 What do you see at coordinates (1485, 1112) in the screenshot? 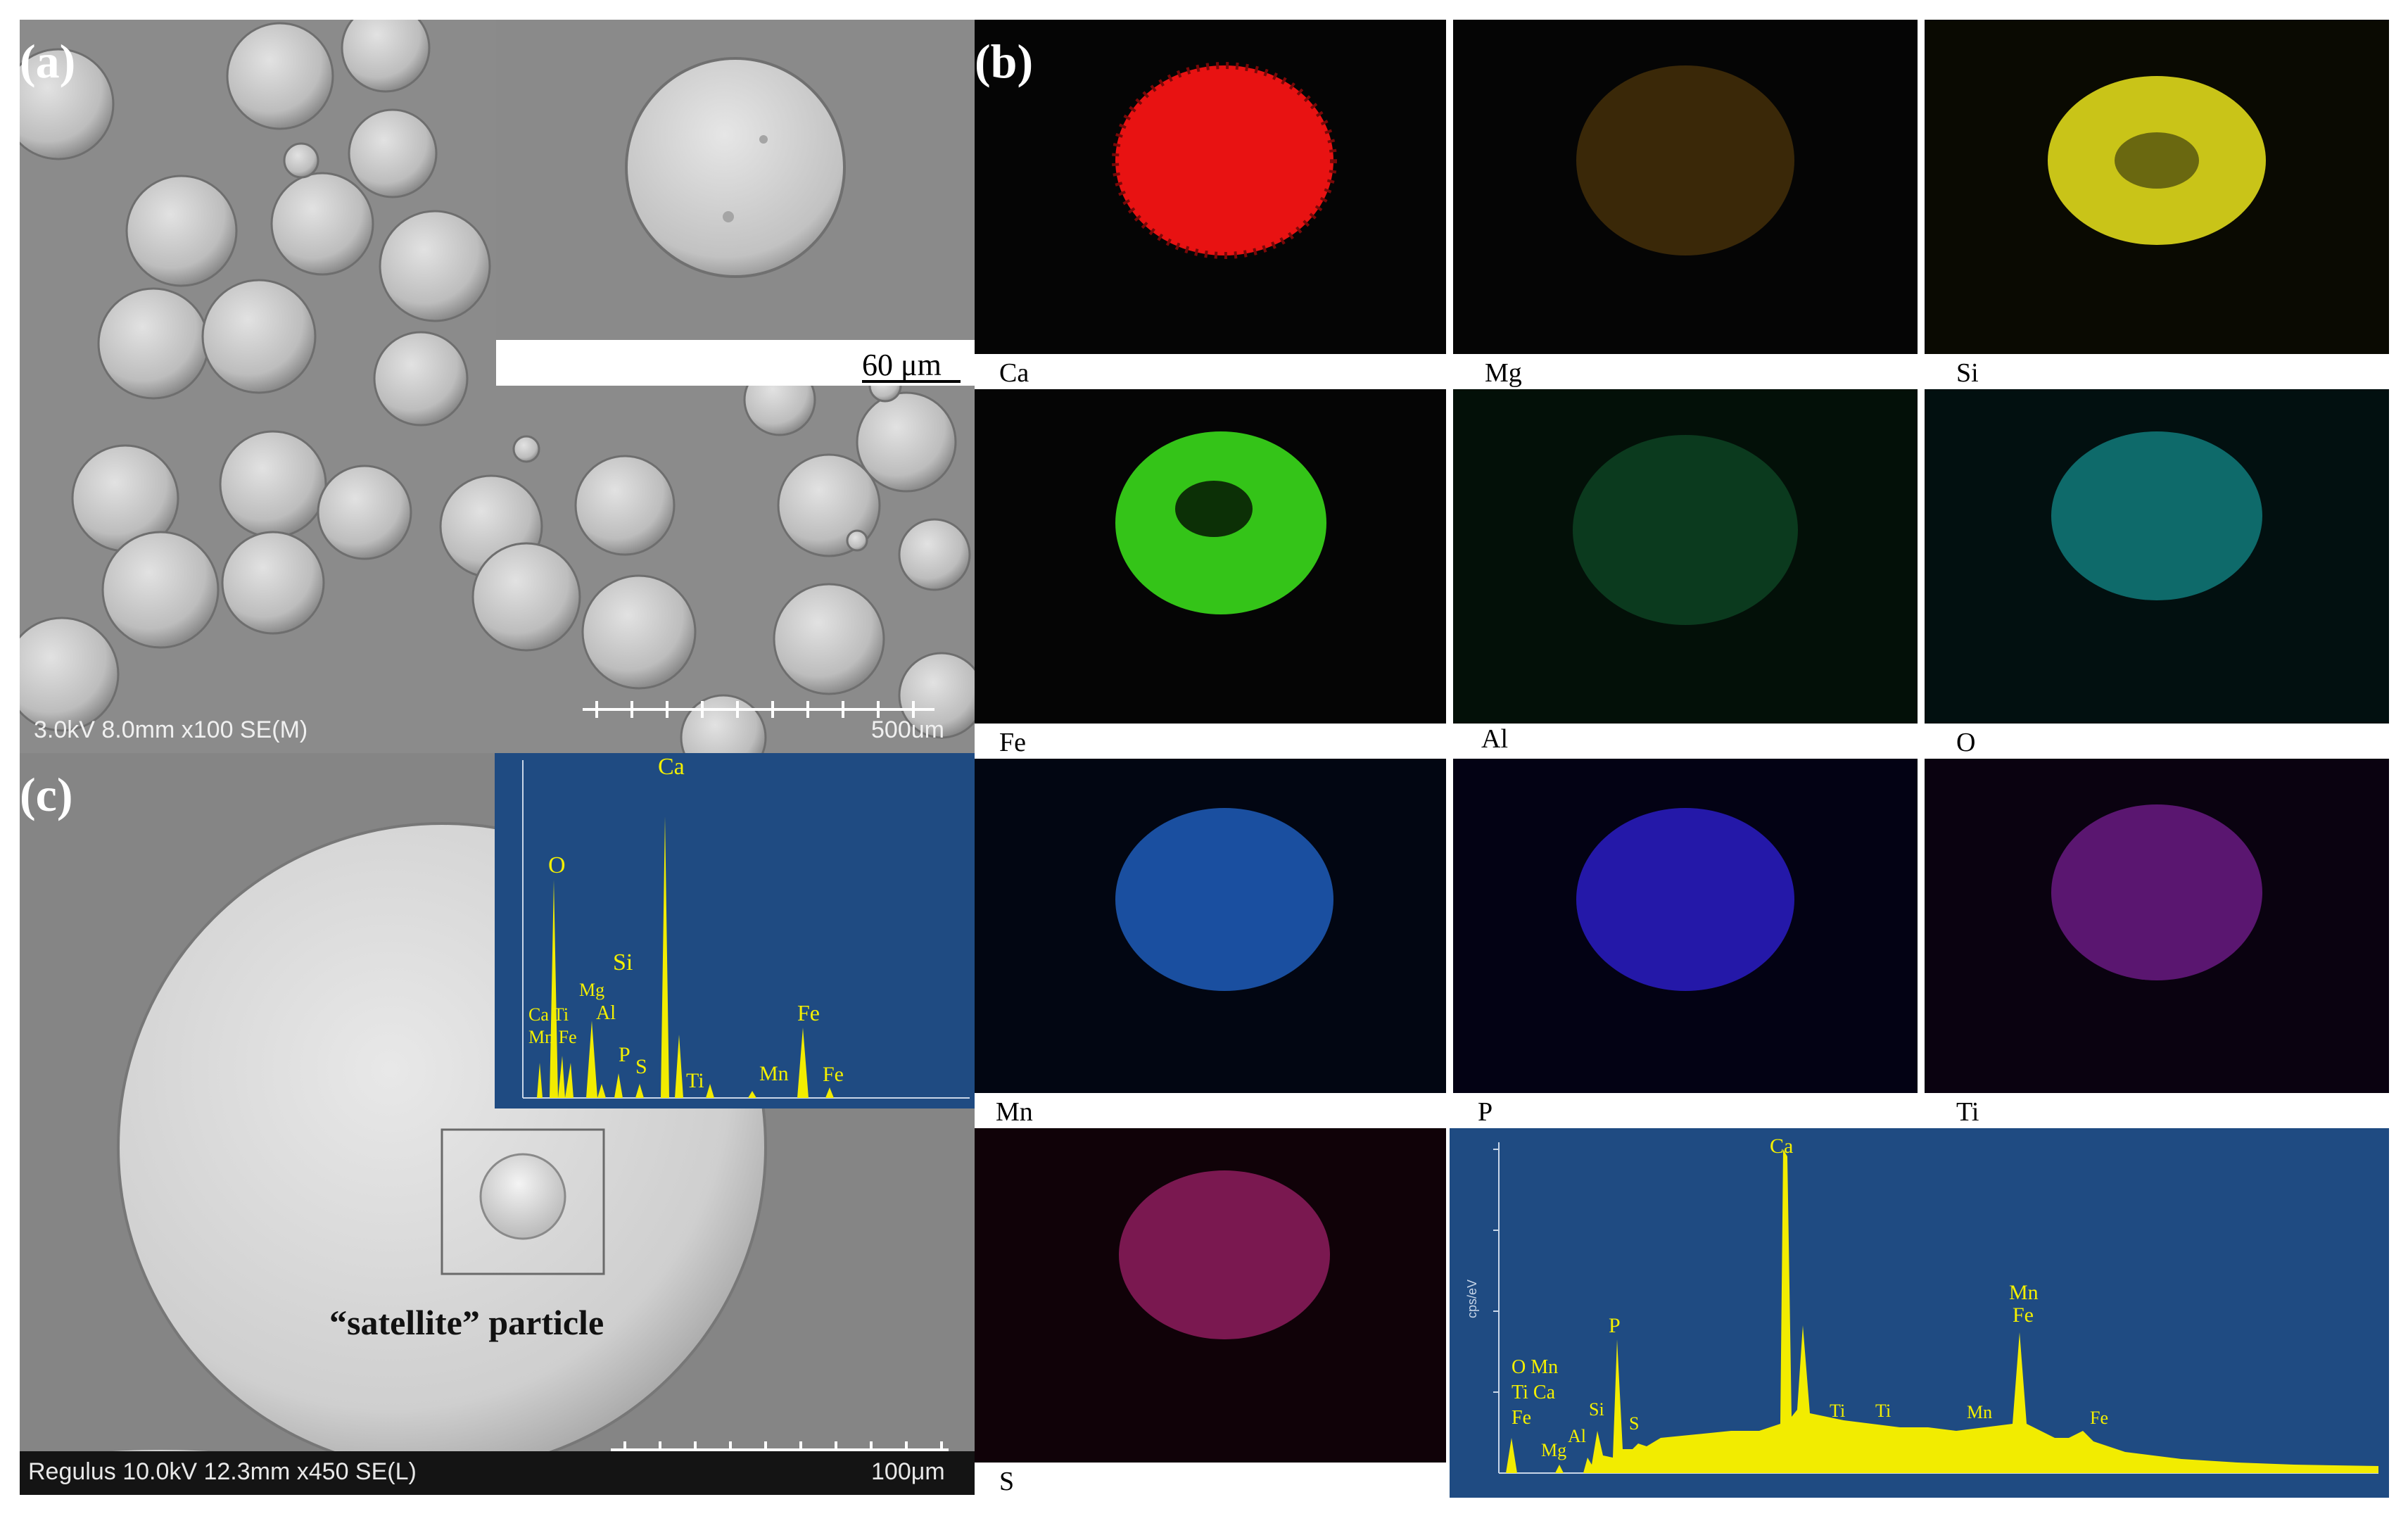
I see `map-label-p: P` at bounding box center [1485, 1112].